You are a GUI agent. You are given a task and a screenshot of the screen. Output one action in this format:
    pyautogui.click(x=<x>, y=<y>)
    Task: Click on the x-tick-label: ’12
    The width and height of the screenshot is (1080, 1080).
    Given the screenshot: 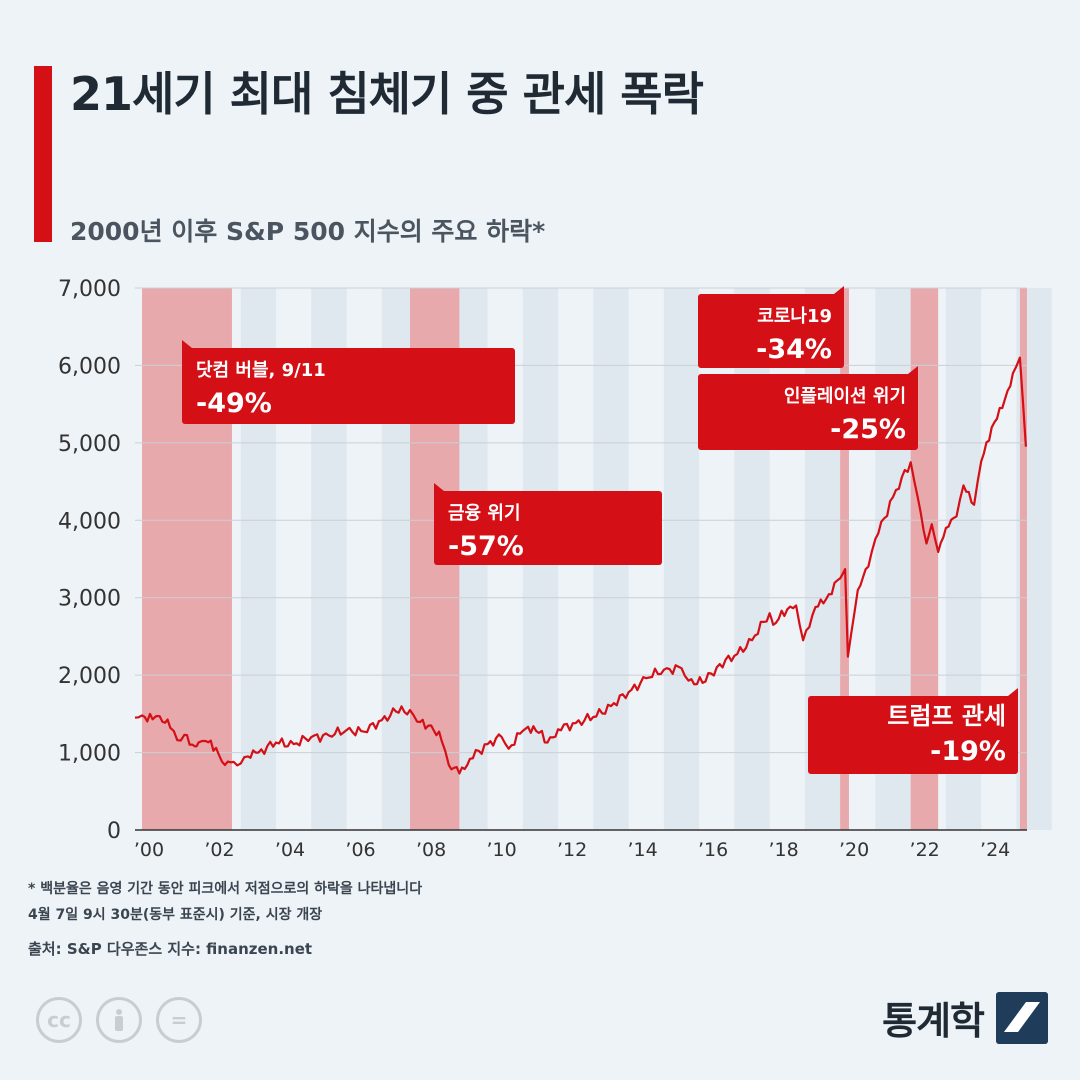 What is the action you would take?
    pyautogui.click(x=572, y=850)
    